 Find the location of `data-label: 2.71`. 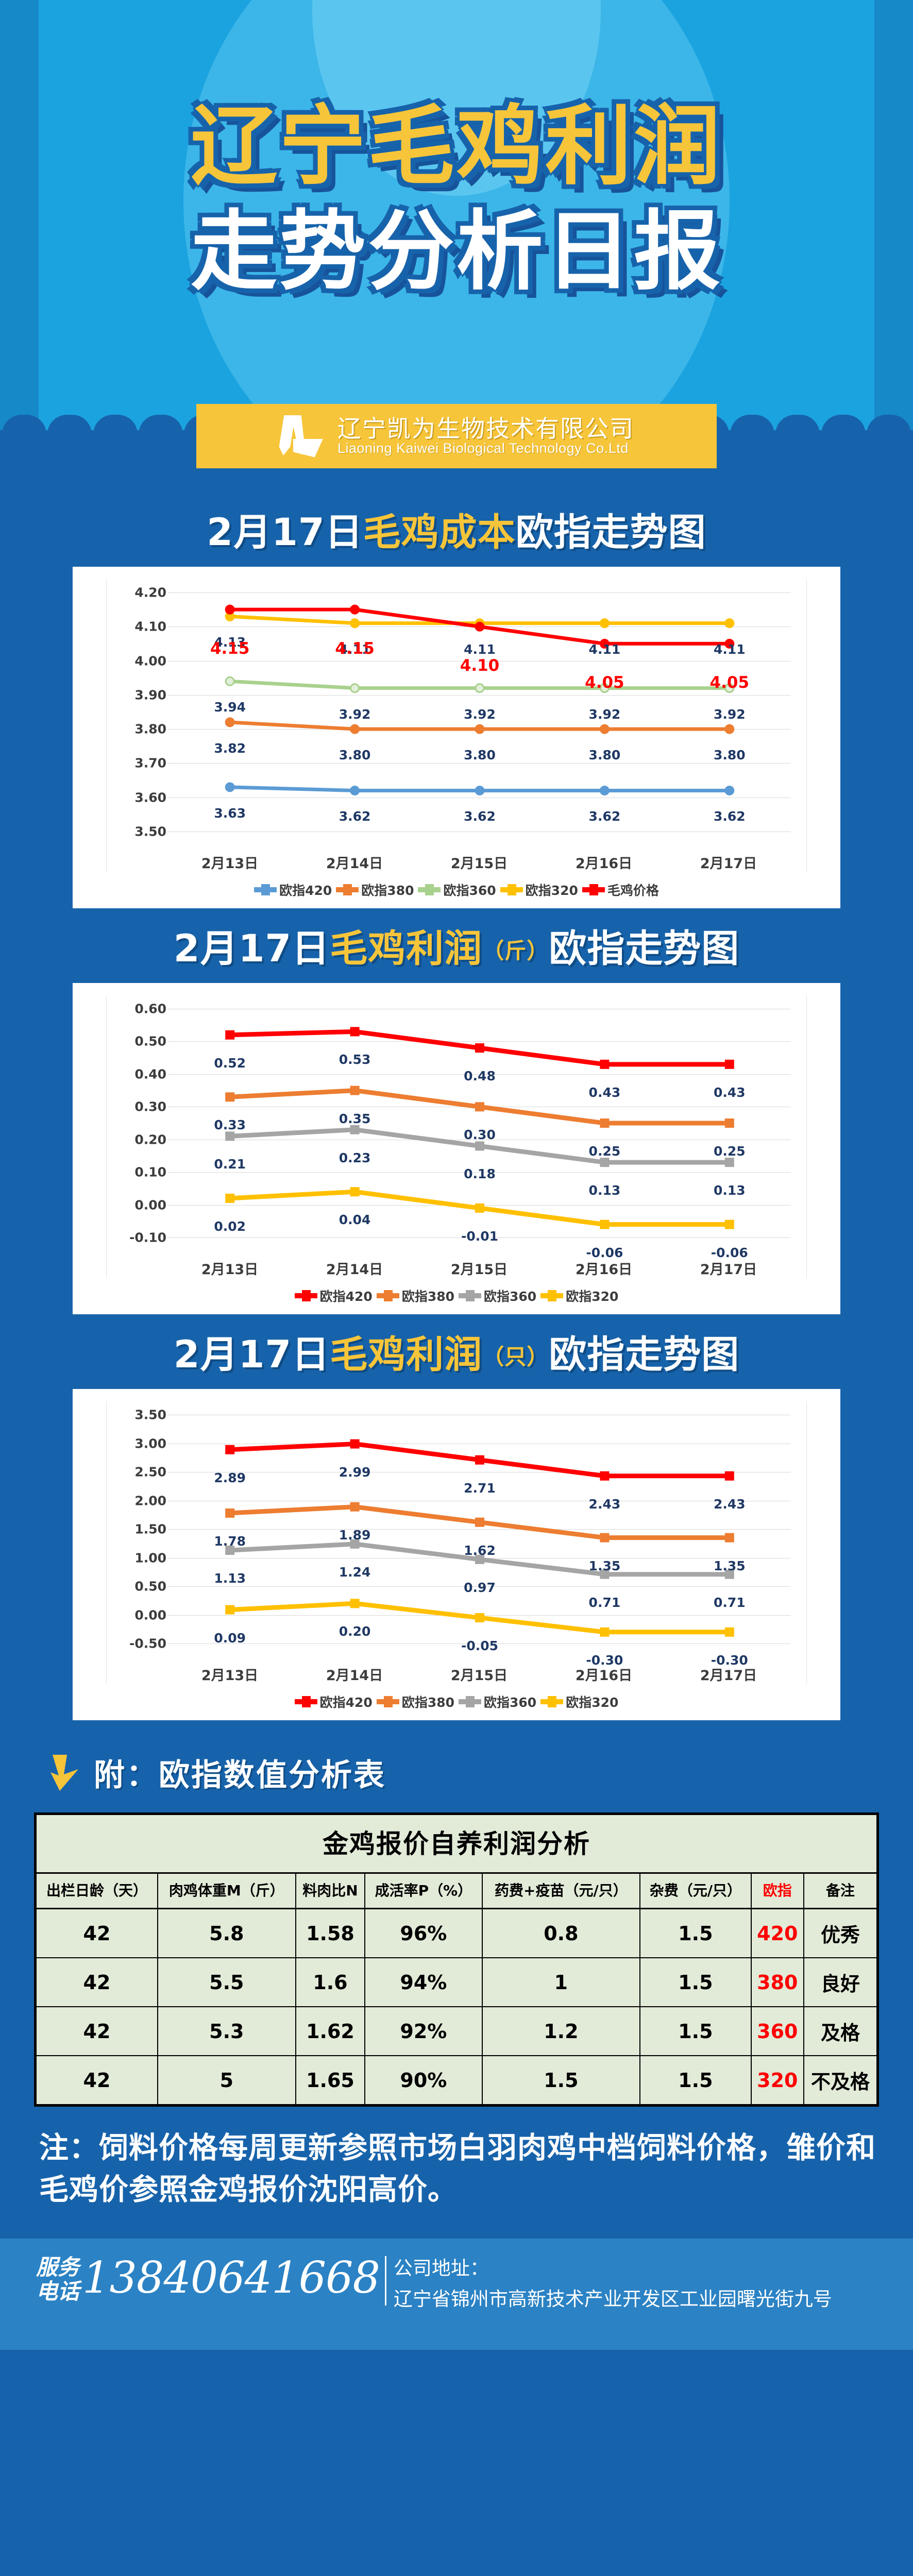

data-label: 2.71 is located at coordinates (480, 1488).